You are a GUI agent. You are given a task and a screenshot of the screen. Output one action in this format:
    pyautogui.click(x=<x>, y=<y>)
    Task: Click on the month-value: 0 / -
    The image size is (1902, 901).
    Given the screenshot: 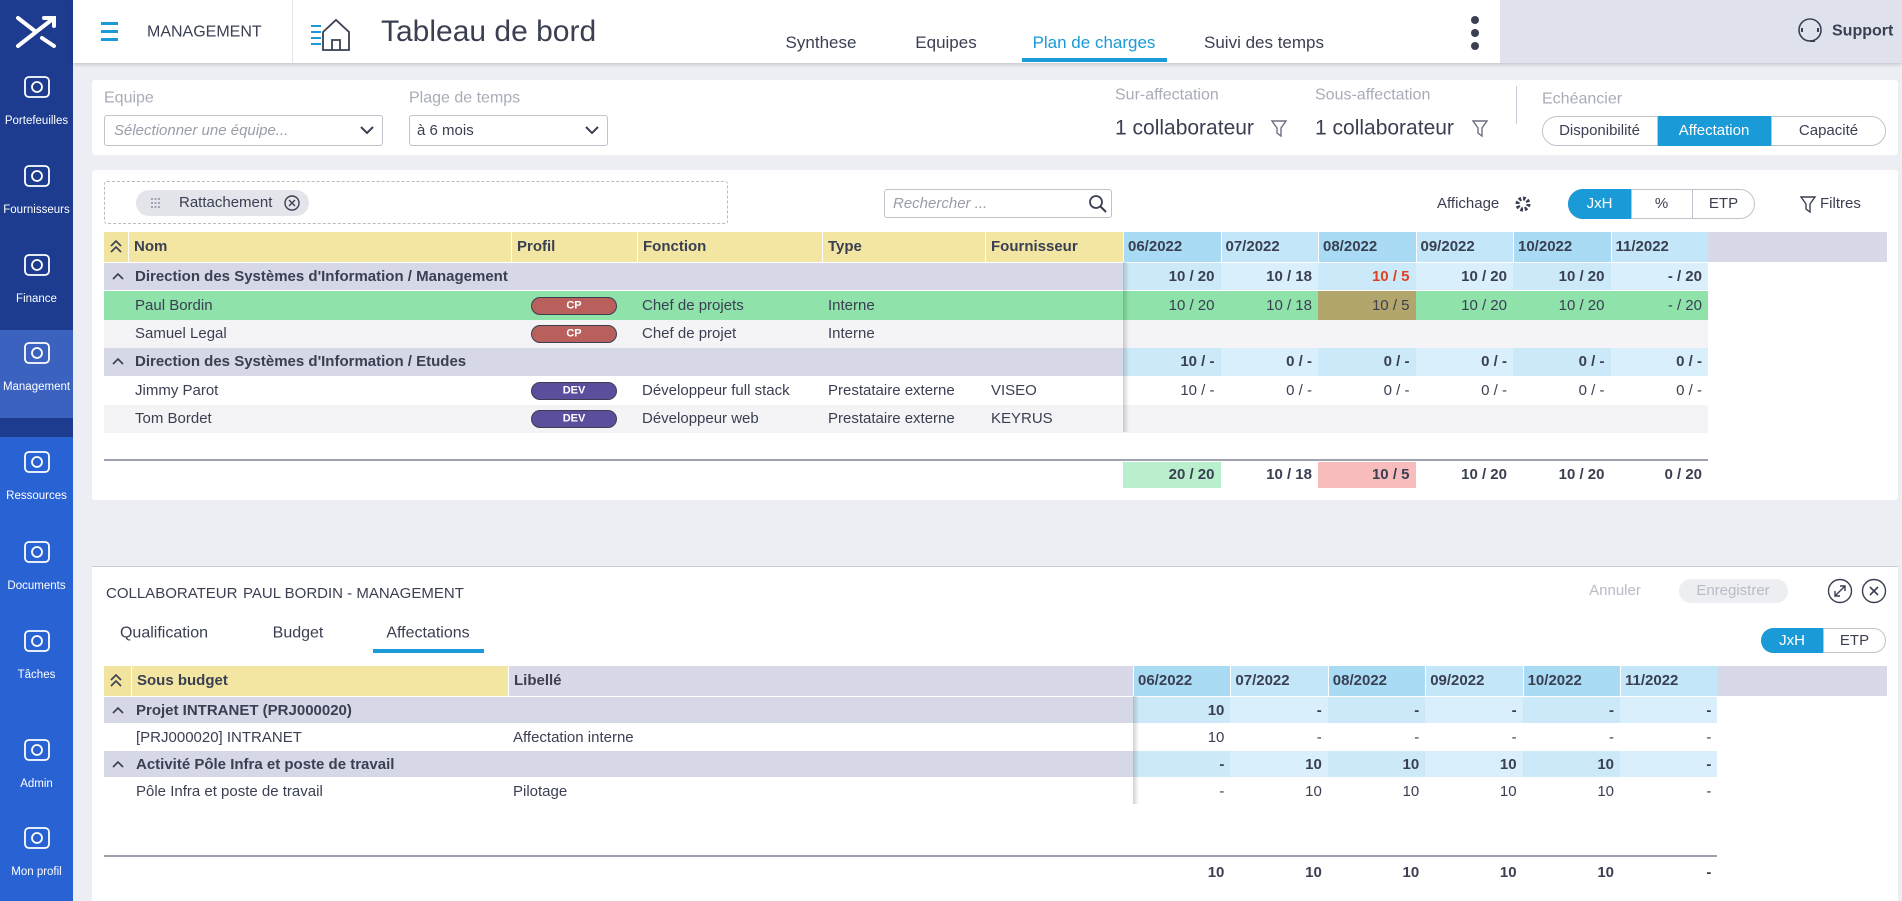 What is the action you would take?
    pyautogui.click(x=1591, y=362)
    